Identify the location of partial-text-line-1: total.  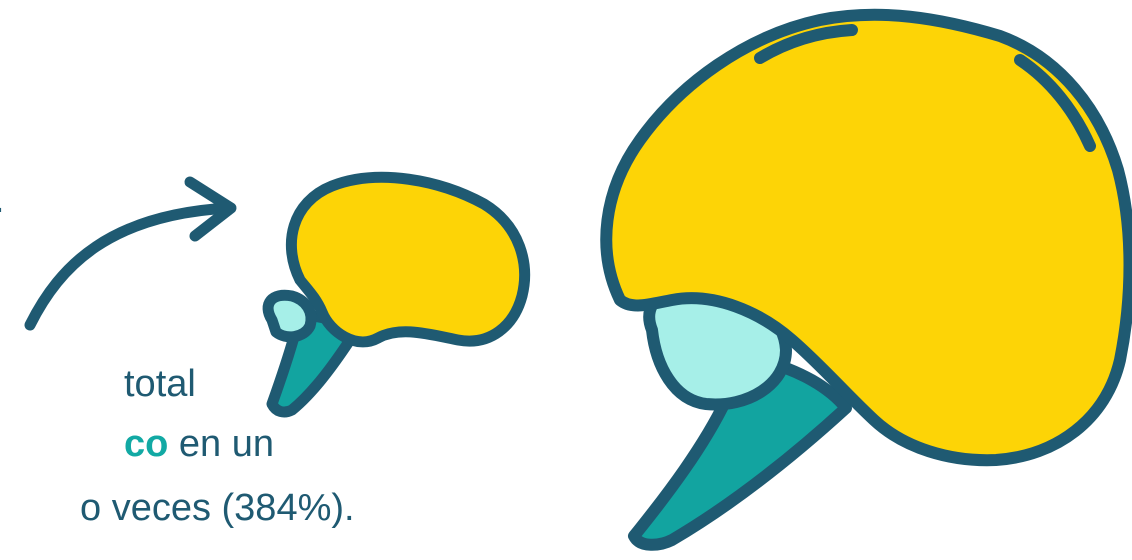
(160, 384).